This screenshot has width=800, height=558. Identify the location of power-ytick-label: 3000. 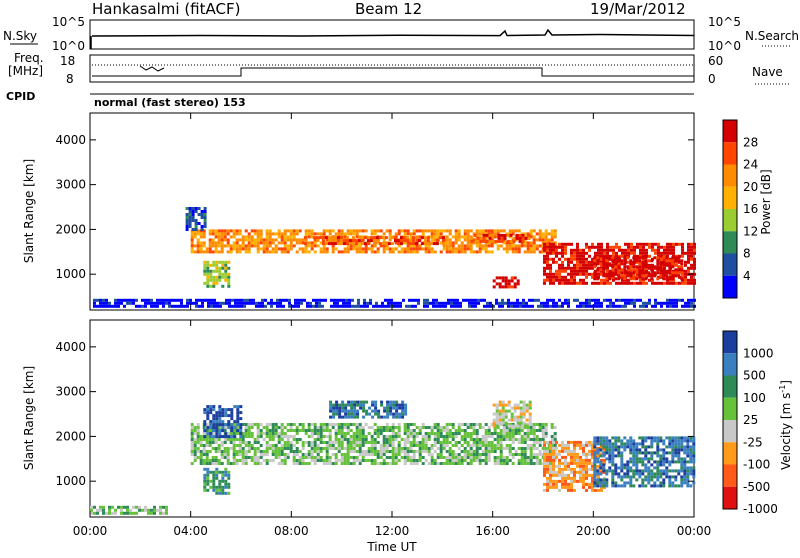
(70, 185).